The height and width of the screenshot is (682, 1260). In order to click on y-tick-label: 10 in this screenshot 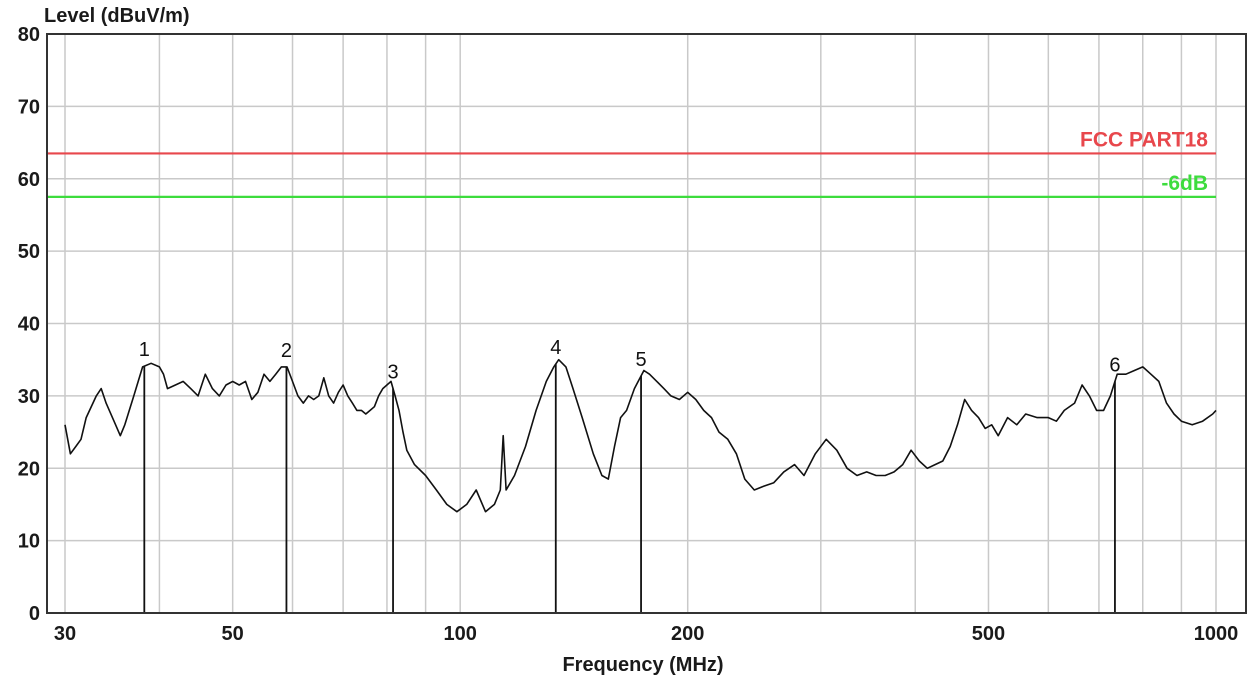, I will do `click(29, 542)`.